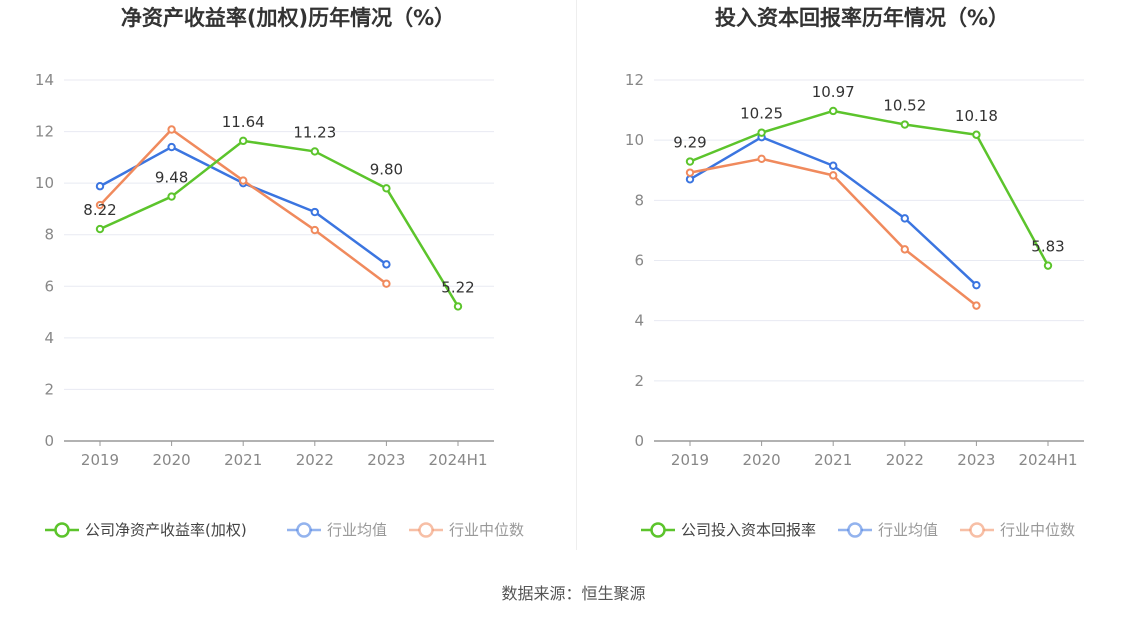 The width and height of the screenshot is (1147, 619). I want to click on data-label: 5.22, so click(457, 287).